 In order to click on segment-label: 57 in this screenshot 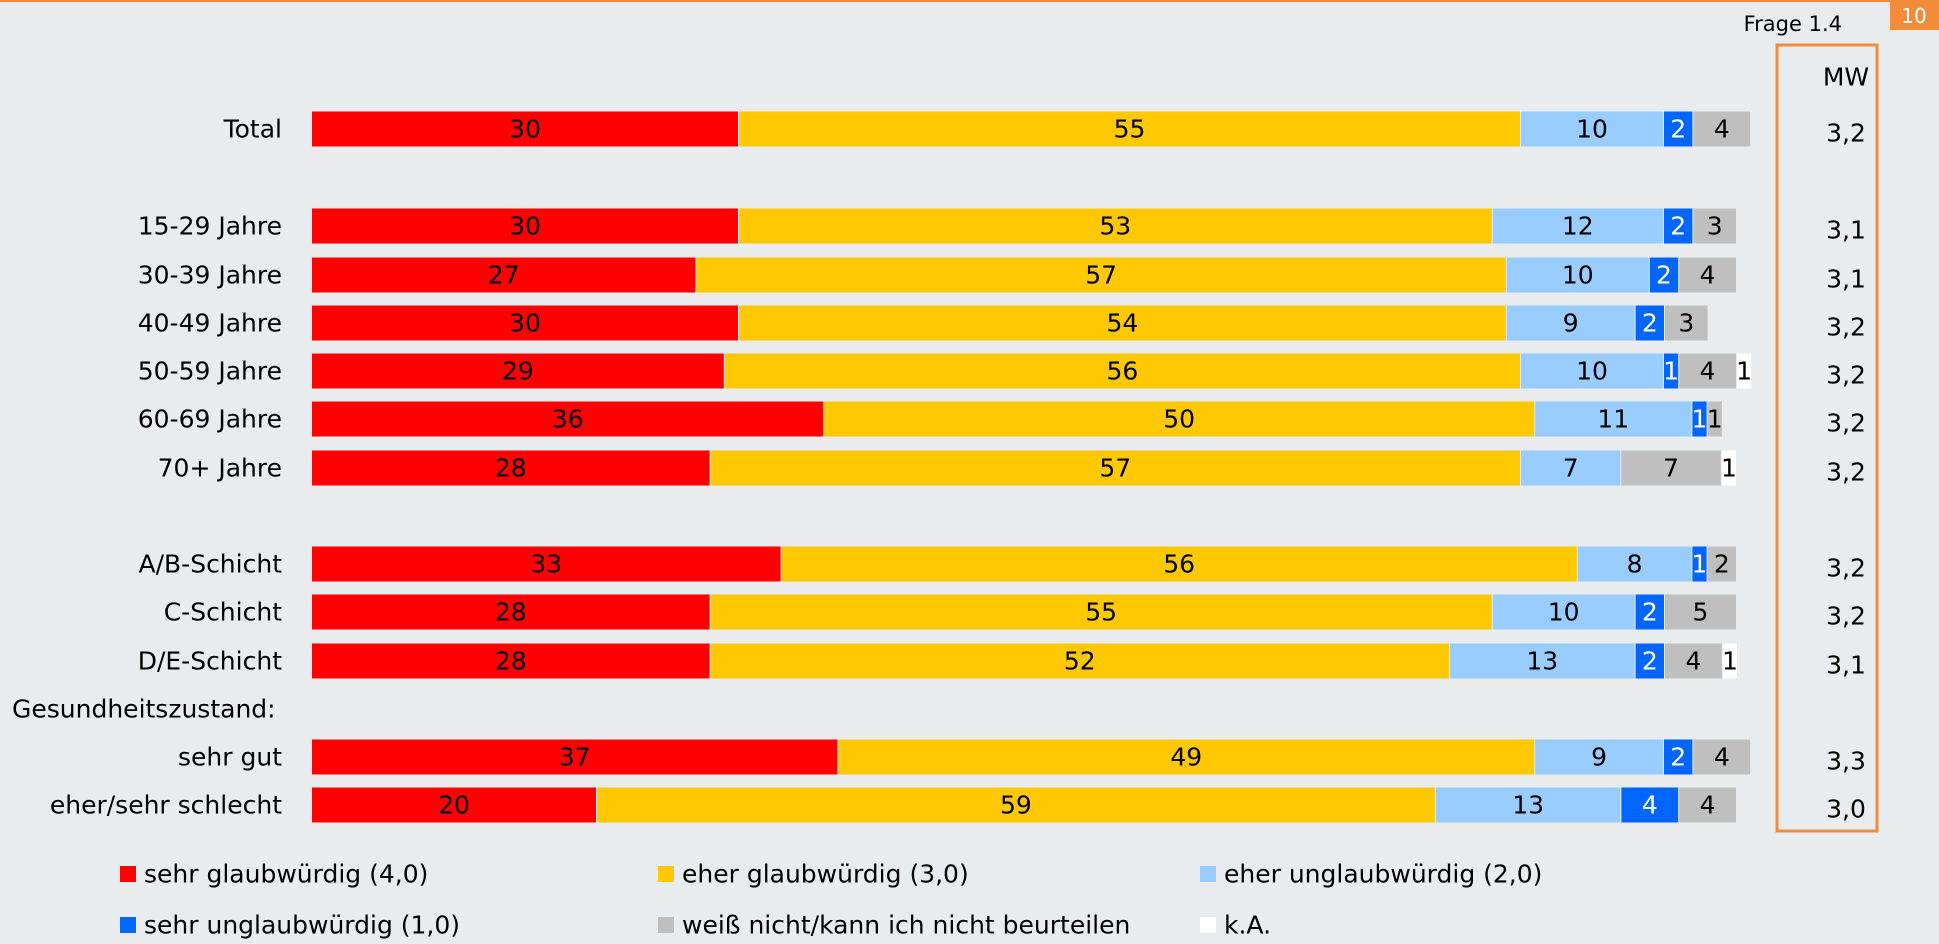, I will do `click(1101, 275)`.